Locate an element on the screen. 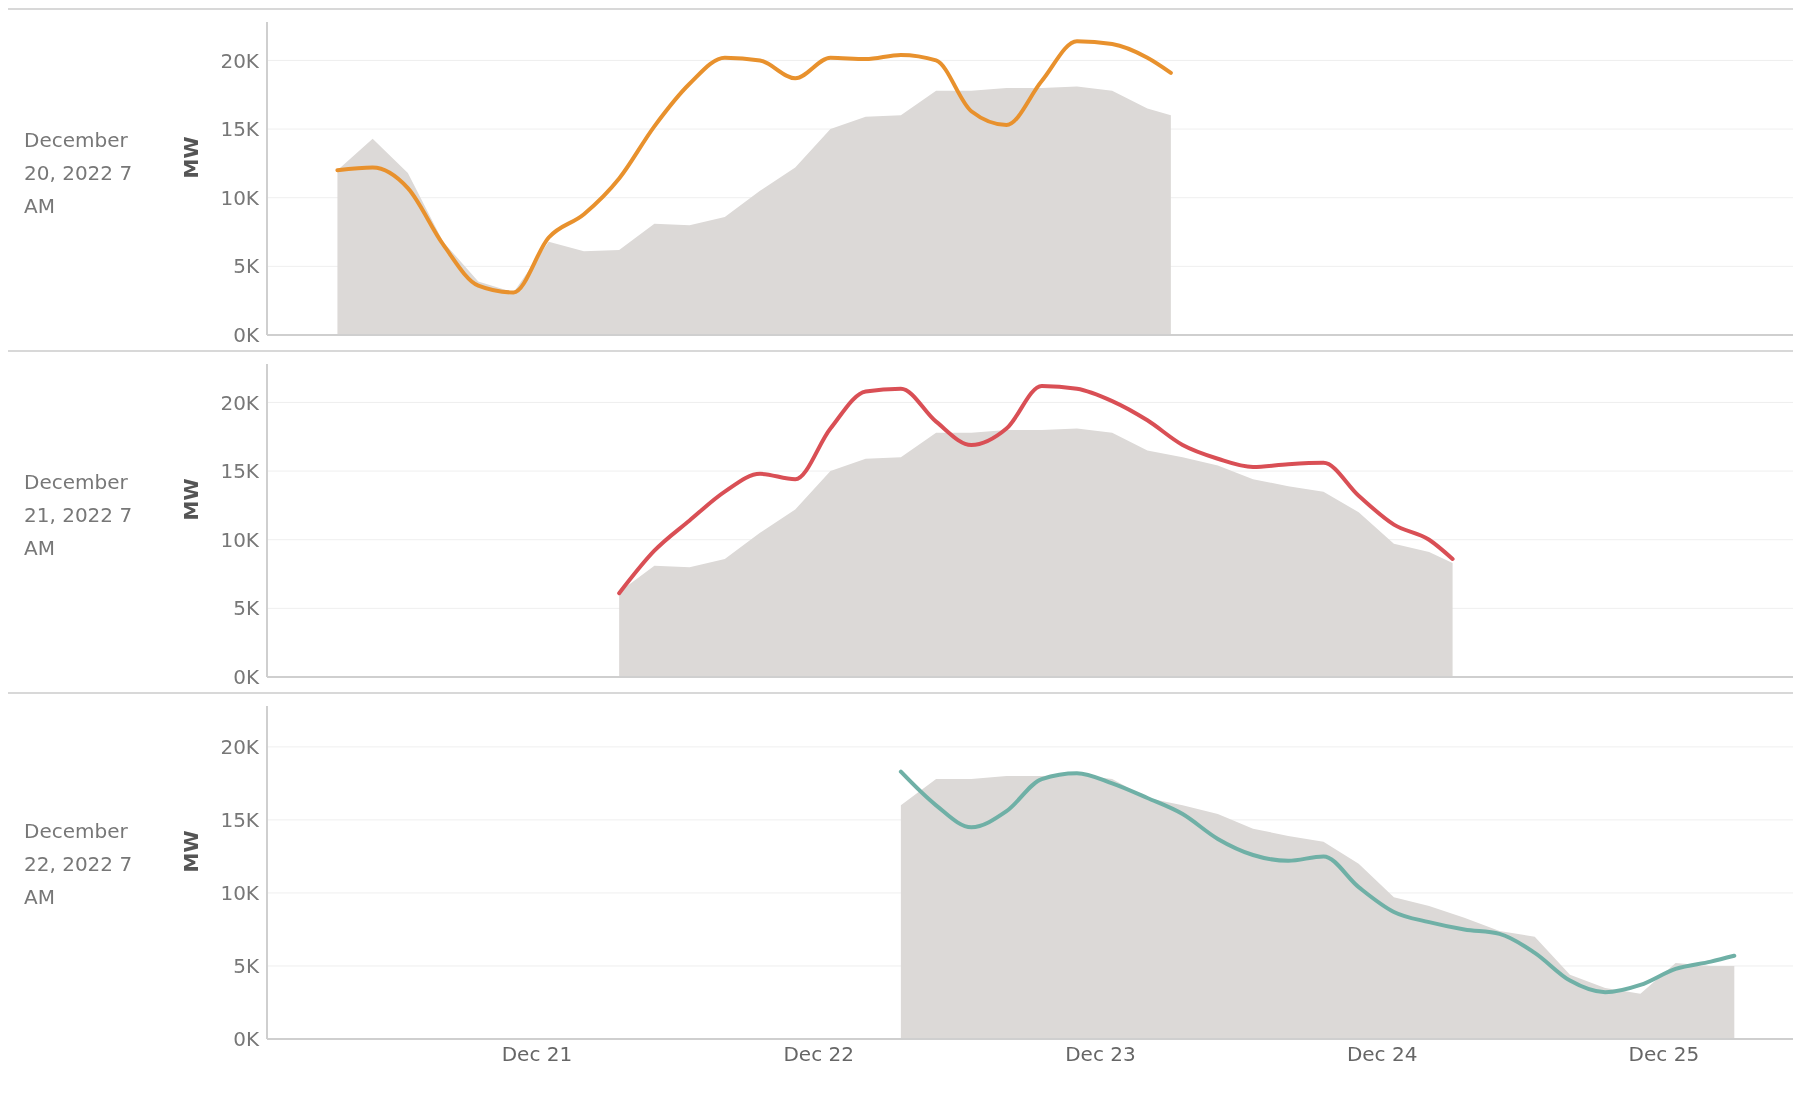 The height and width of the screenshot is (1112, 1801). x-tick-label: Dec 25 is located at coordinates (1664, 1054).